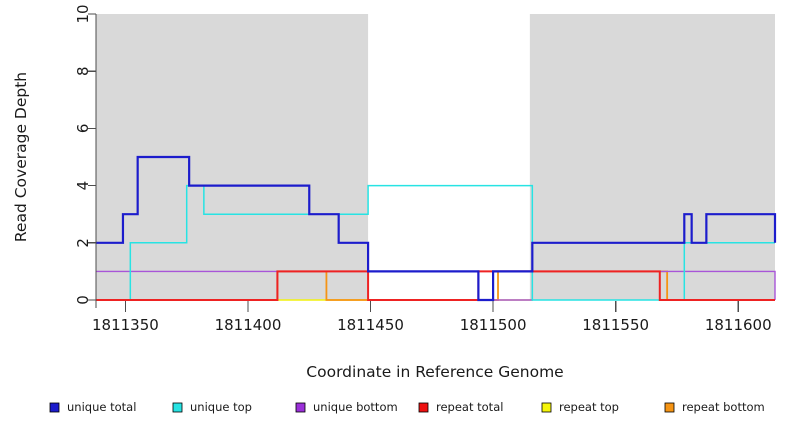 The image size is (792, 432). What do you see at coordinates (589, 407) in the screenshot?
I see `legend-label-repeat-top: repeat top` at bounding box center [589, 407].